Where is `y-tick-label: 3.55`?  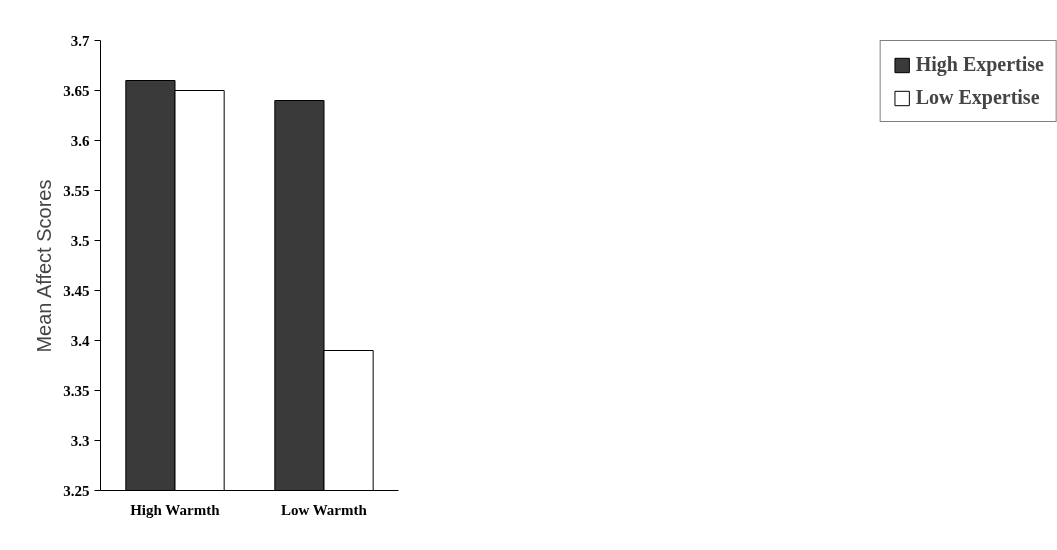 y-tick-label: 3.55 is located at coordinates (76, 190).